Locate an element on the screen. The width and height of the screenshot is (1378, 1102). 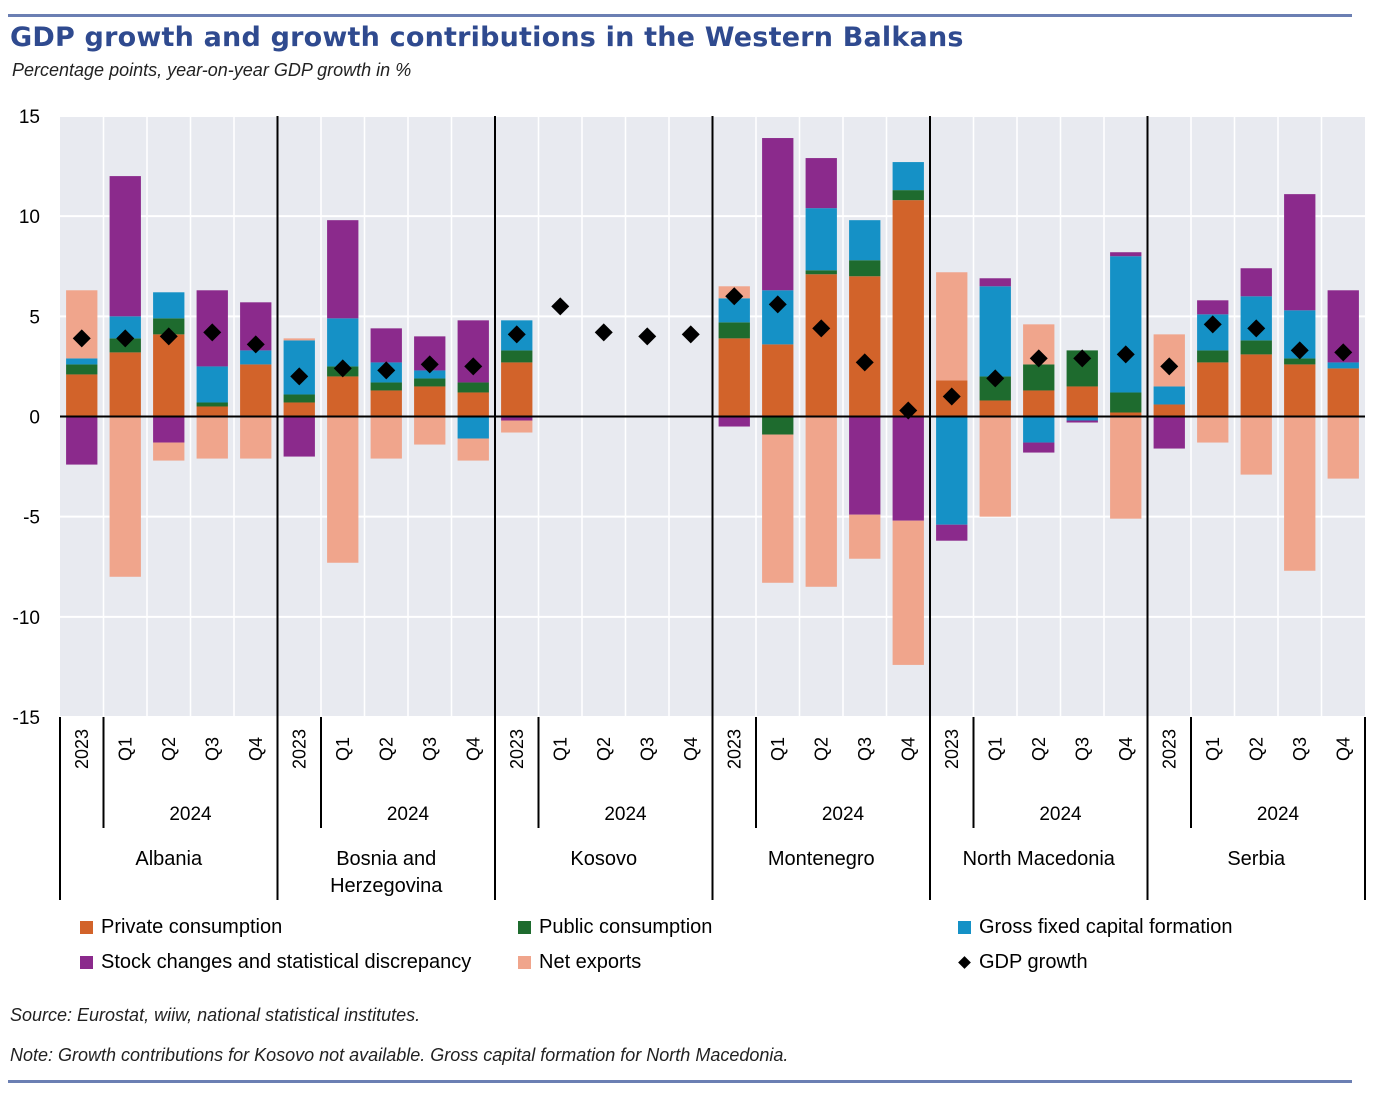
y-tick-label: -5 is located at coordinates (31, 518).